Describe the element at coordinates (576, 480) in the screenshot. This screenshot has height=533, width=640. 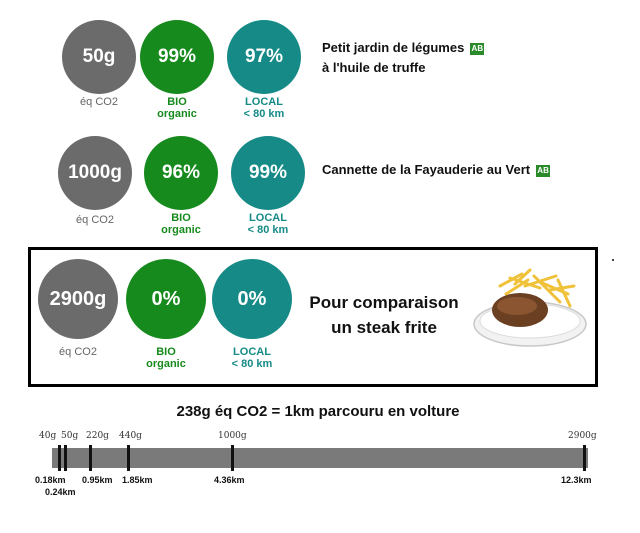
I see `scale-bottom-label: 12.3km` at that location.